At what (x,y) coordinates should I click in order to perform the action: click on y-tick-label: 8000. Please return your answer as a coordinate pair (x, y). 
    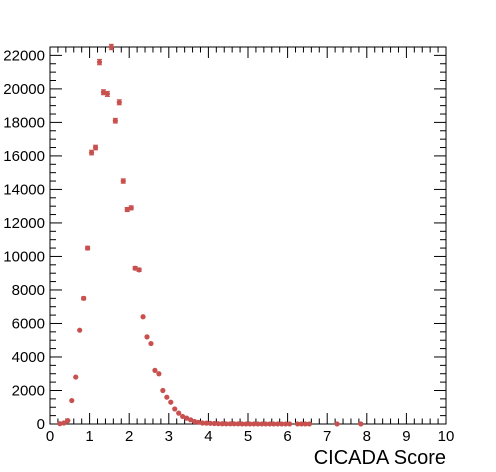
    Looking at the image, I should click on (28, 290).